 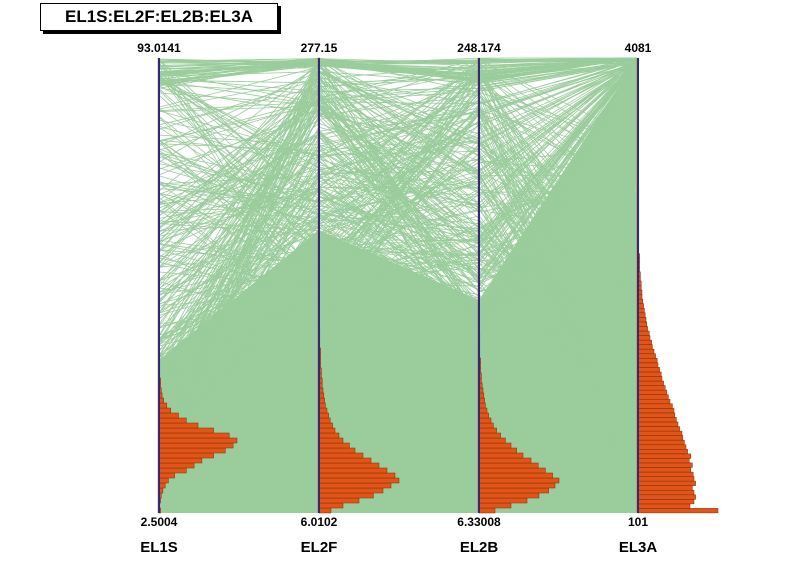 What do you see at coordinates (159, 522) in the screenshot?
I see `axis-min-label: 2.5004` at bounding box center [159, 522].